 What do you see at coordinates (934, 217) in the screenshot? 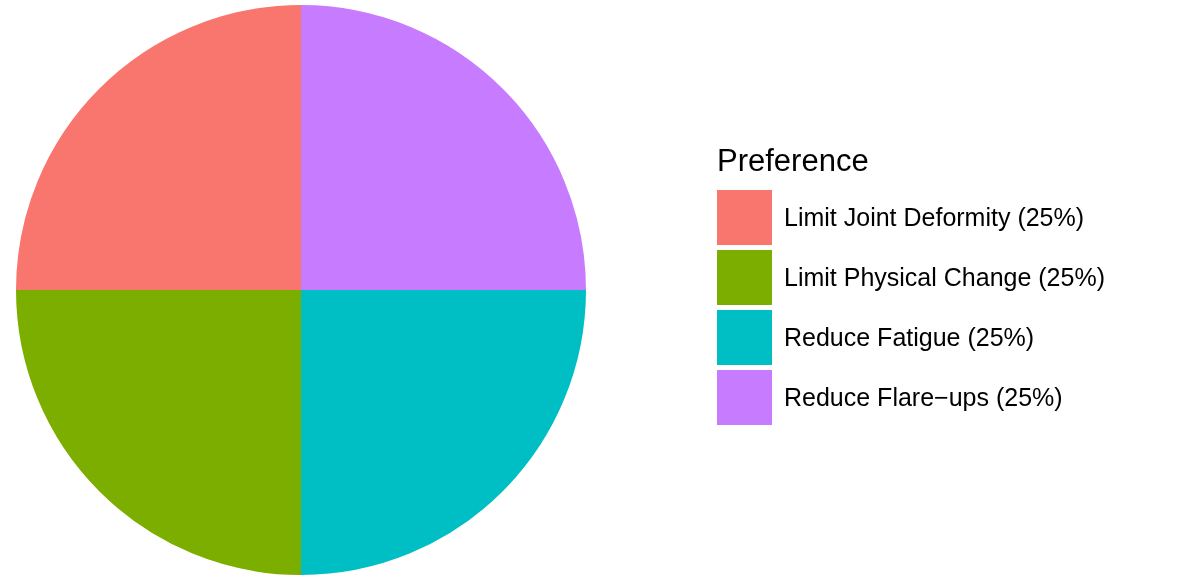
I see `legend-label: Limit Joint Deformity (25%)` at bounding box center [934, 217].